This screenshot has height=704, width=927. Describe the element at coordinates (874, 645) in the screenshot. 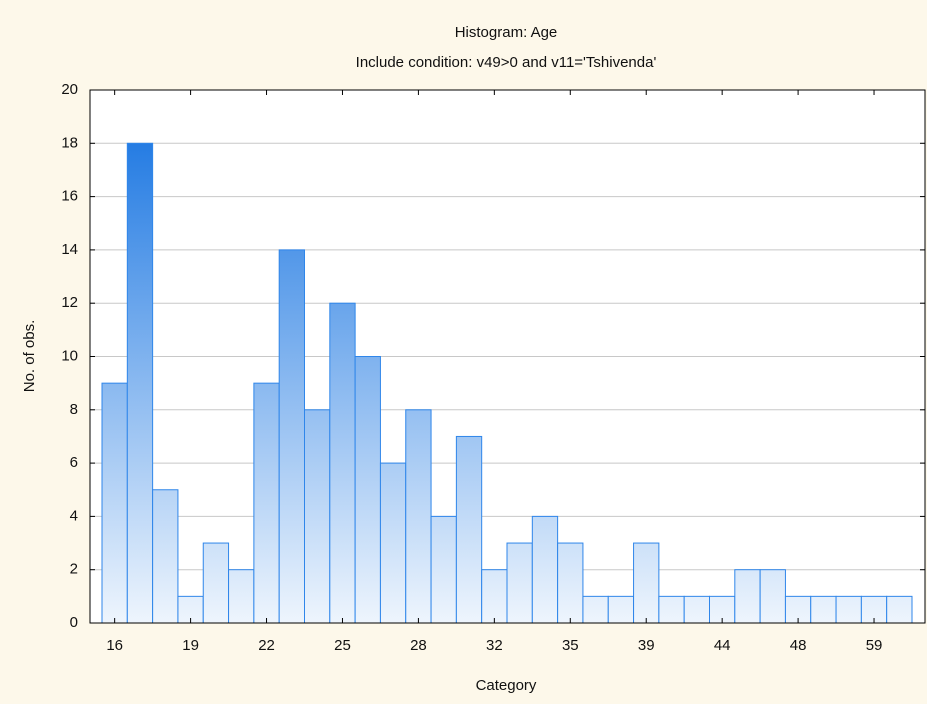

I see `x-tick-label: 59` at that location.